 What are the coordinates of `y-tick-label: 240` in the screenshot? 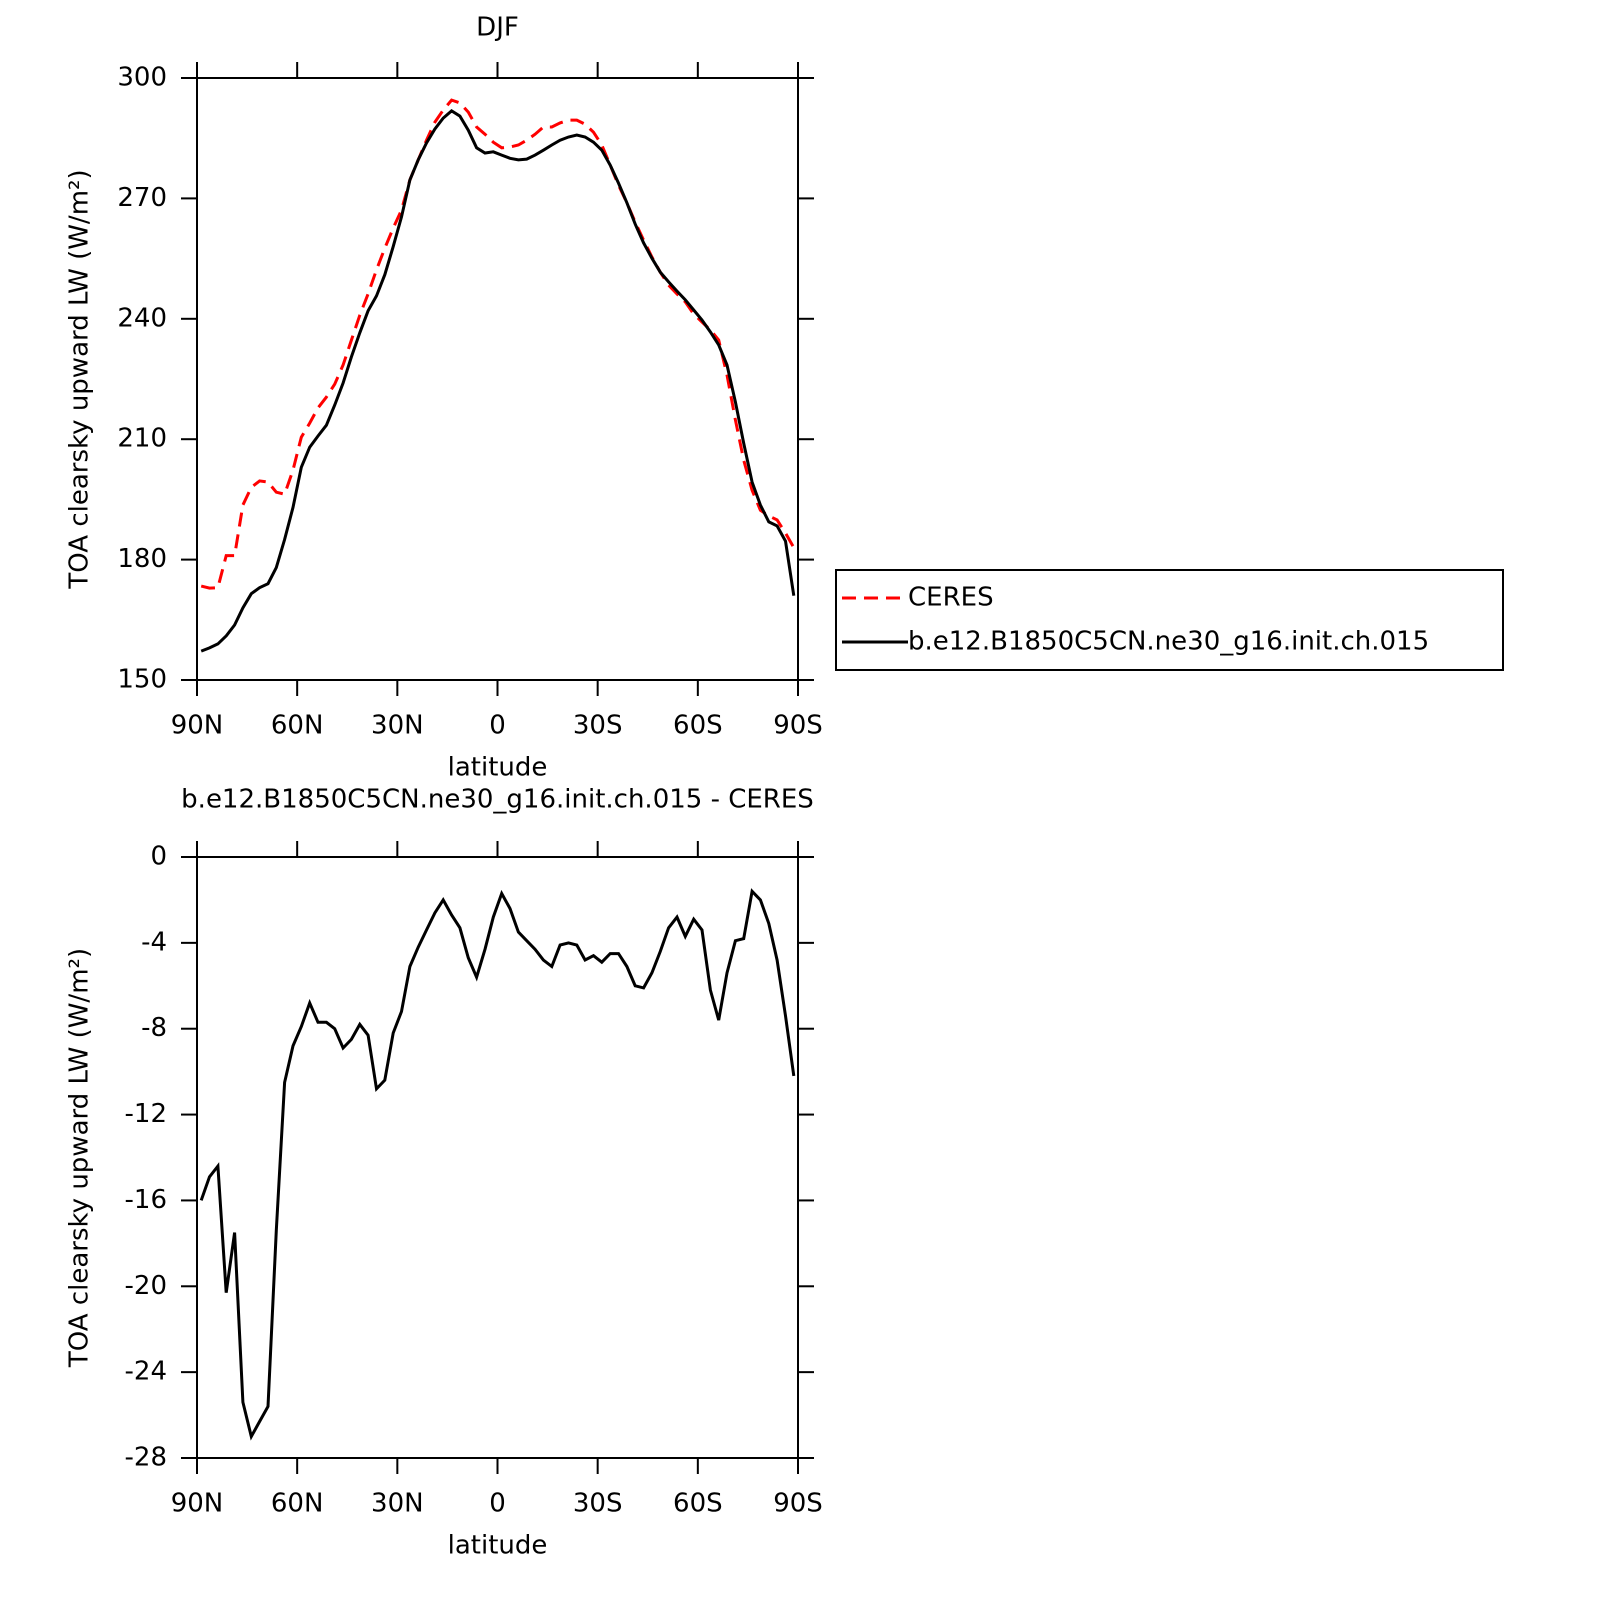 It's located at (142, 318).